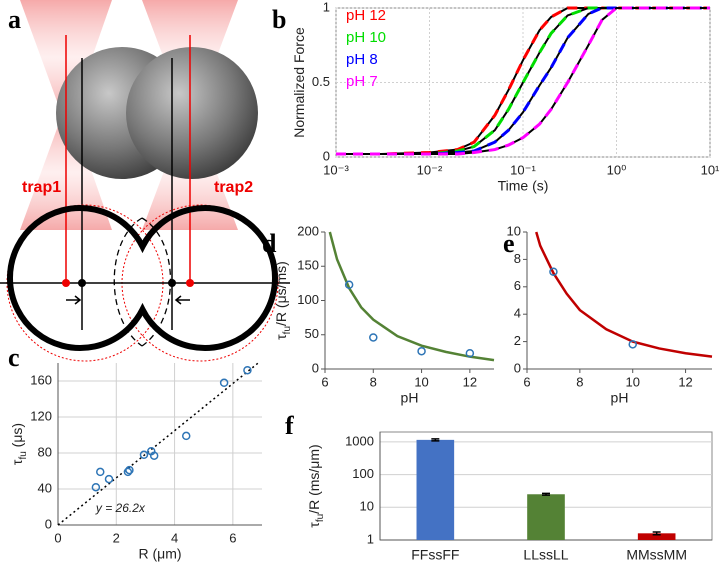 The width and height of the screenshot is (720, 571). What do you see at coordinates (159, 554) in the screenshot?
I see `x-axis-label: R (μm)` at bounding box center [159, 554].